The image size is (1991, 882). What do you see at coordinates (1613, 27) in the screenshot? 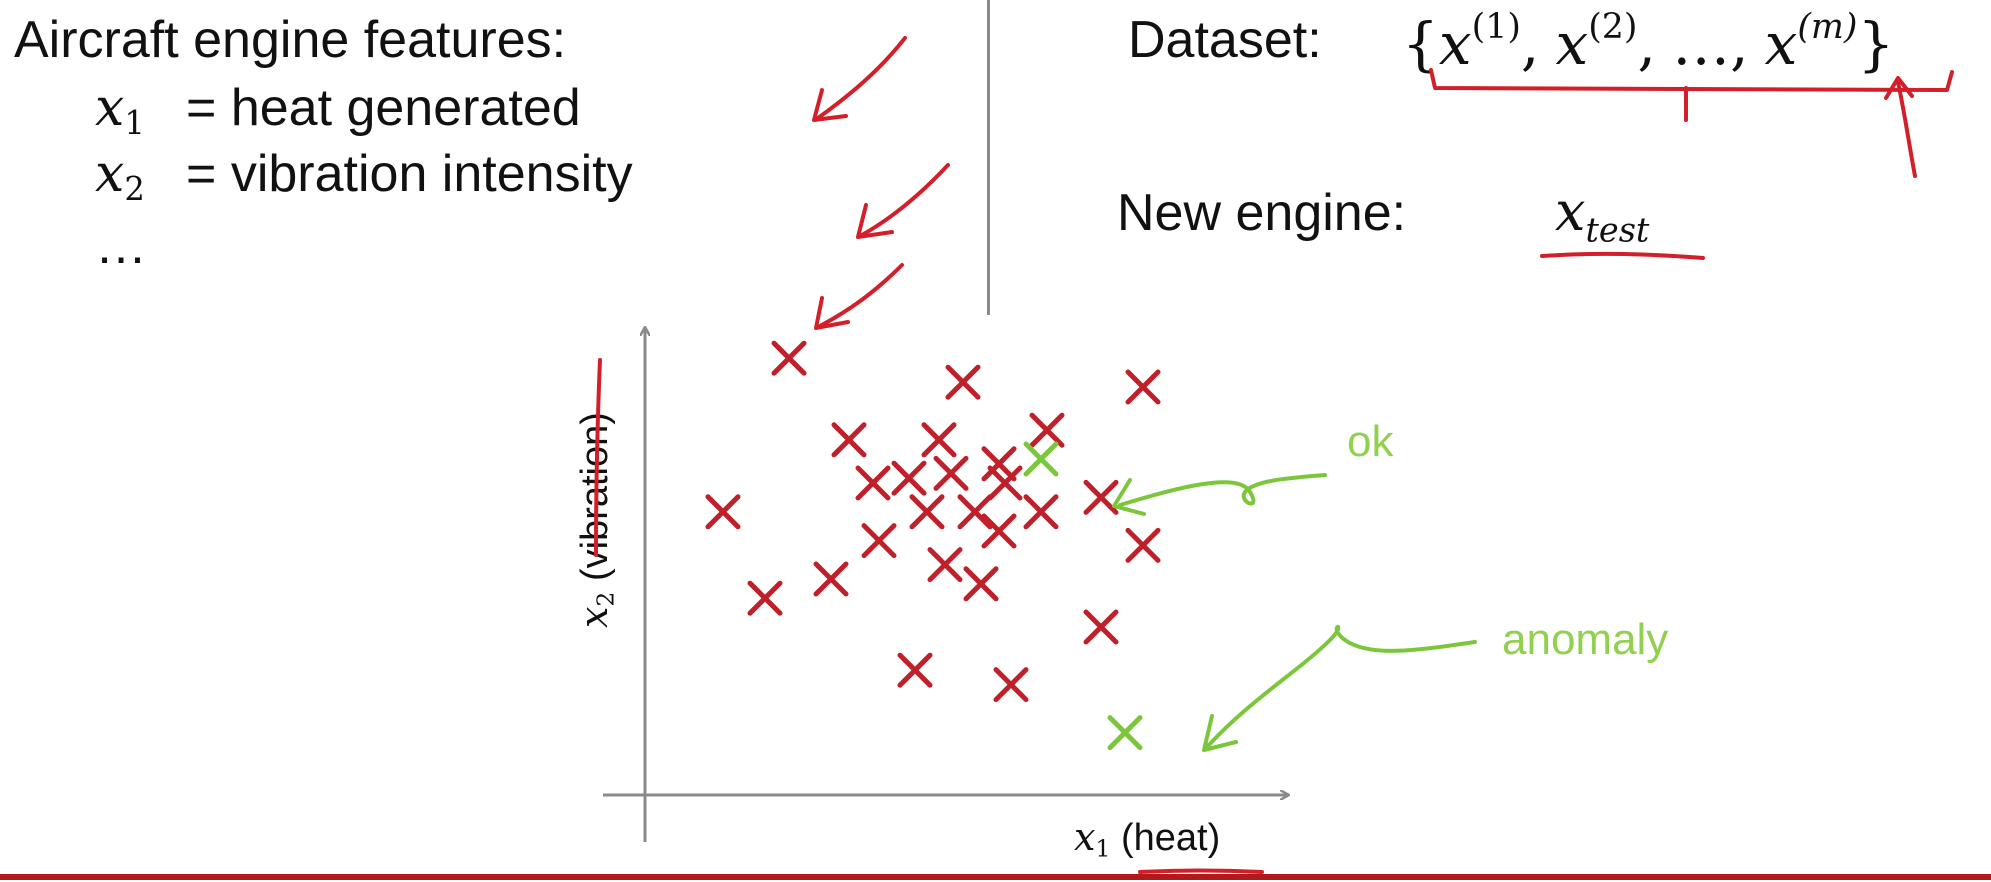
I see `dataset-item-superscript: (2)` at bounding box center [1613, 27].